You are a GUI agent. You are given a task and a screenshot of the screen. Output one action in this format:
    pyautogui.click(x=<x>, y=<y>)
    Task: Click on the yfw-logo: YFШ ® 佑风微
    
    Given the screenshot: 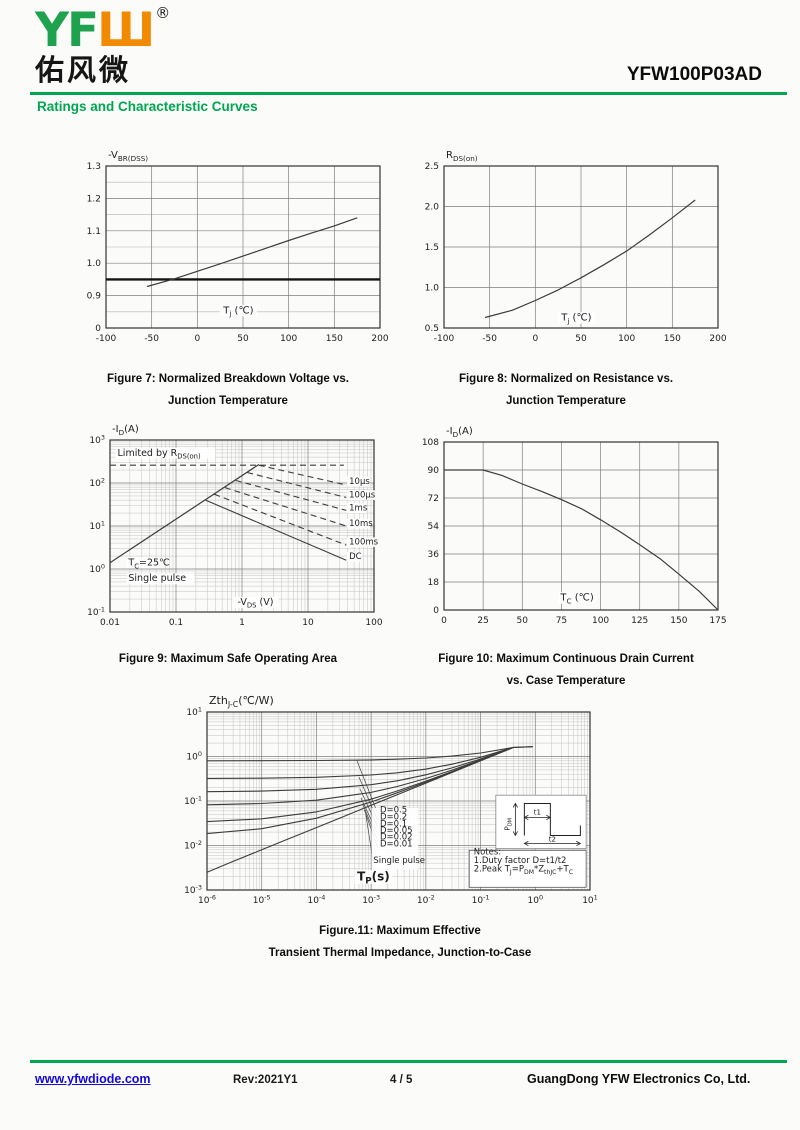 What is the action you would take?
    pyautogui.click(x=102, y=45)
    